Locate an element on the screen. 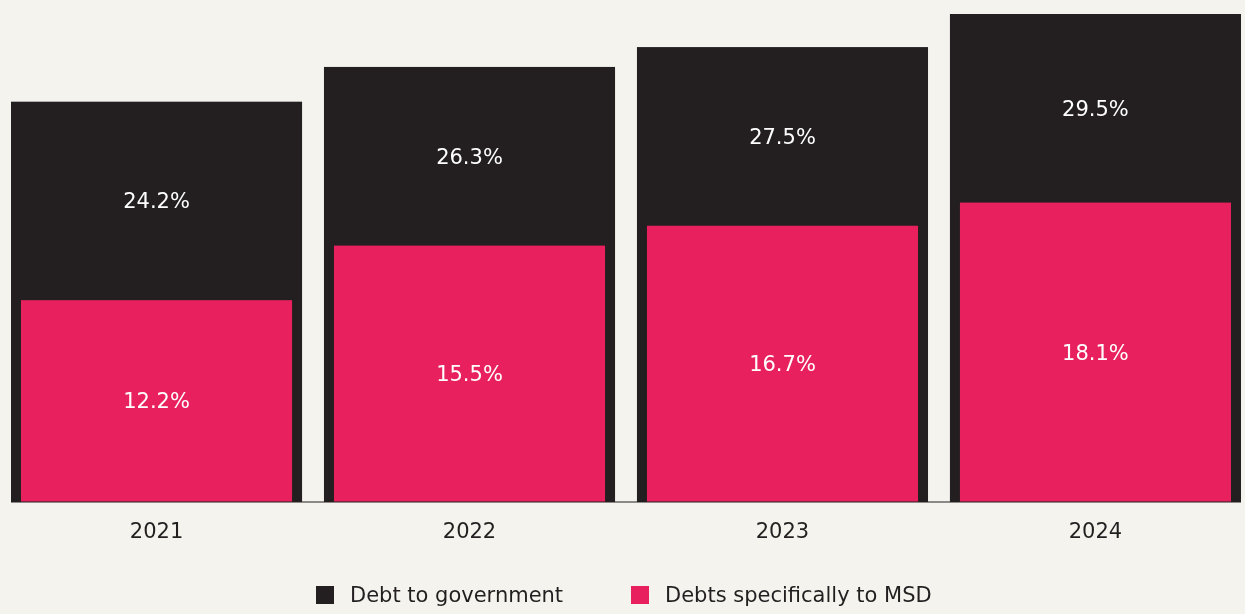 Image resolution: width=1245 pixels, height=614 pixels. legend-label: Debts specifically to MSD is located at coordinates (798, 595).